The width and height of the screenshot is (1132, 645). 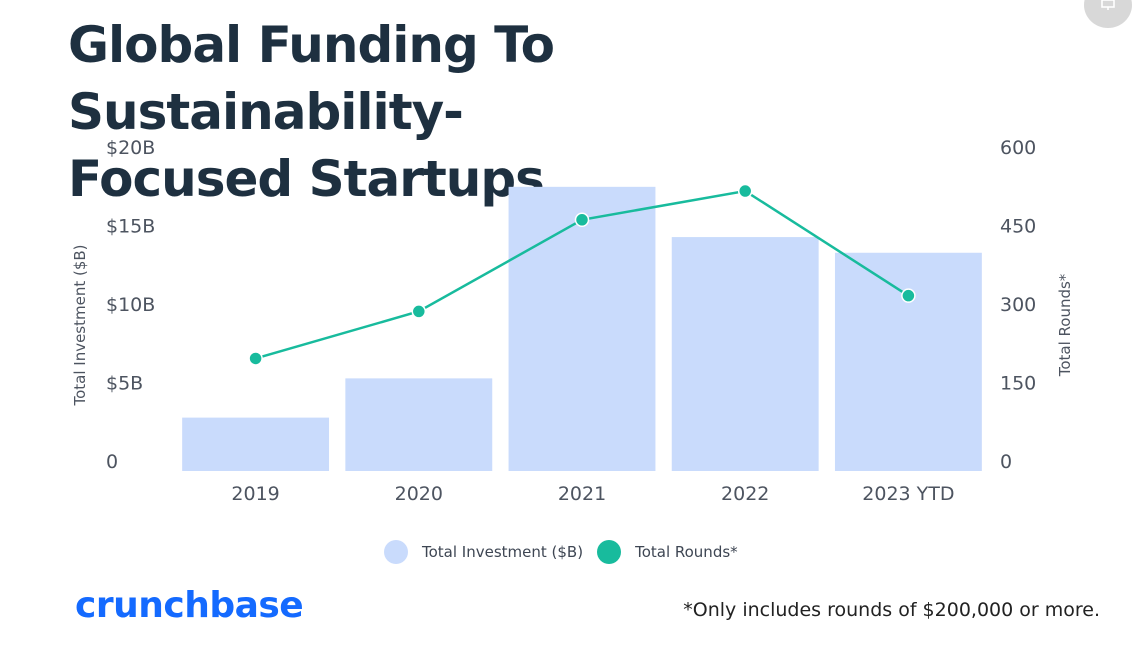 I want to click on x-tick-label: 2022, so click(x=745, y=494).